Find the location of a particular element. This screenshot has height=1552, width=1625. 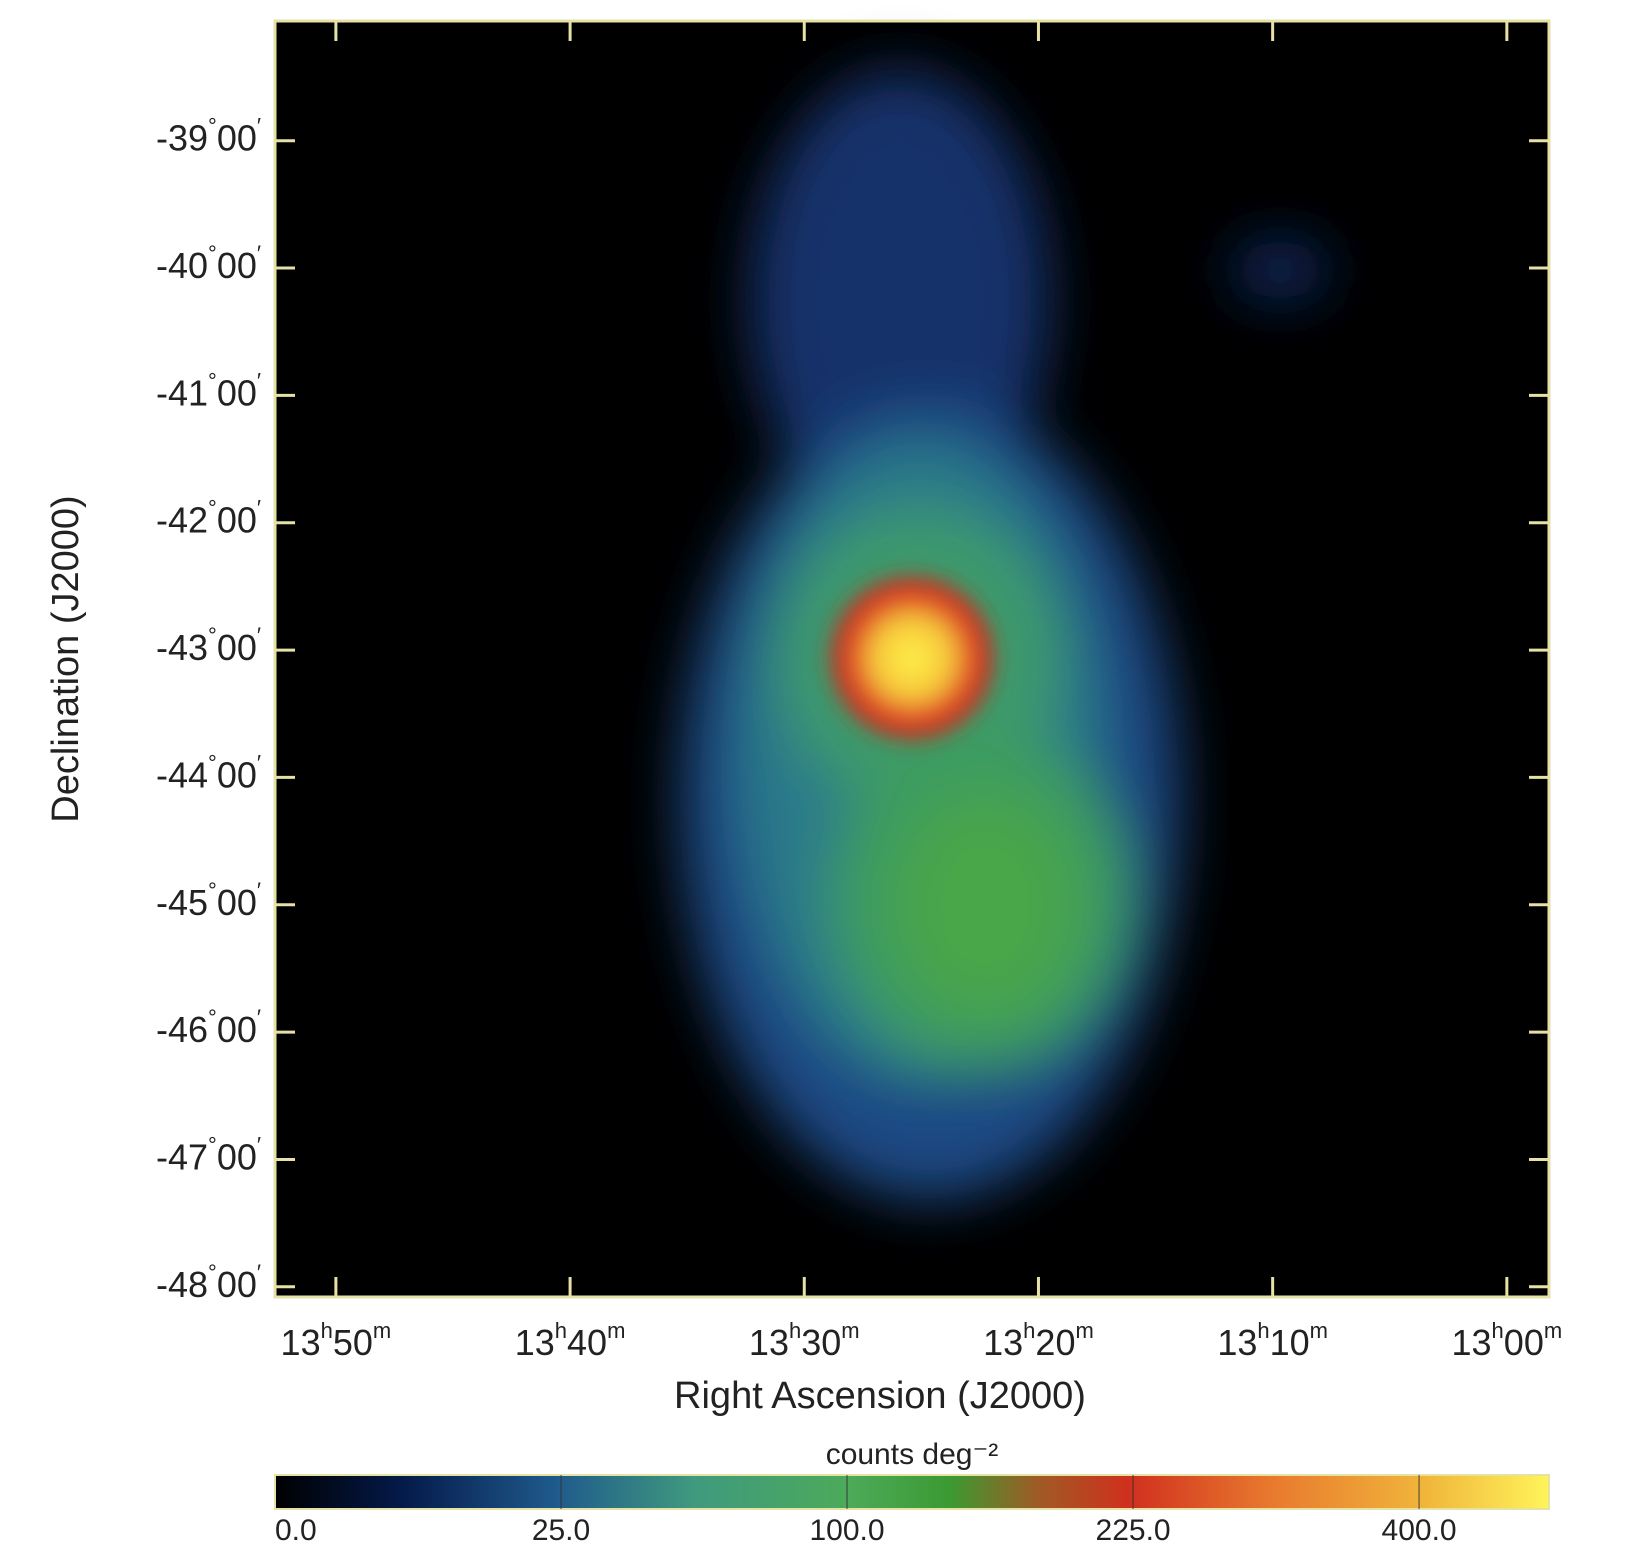

x-tick-label: 13h00m is located at coordinates (1507, 1340).